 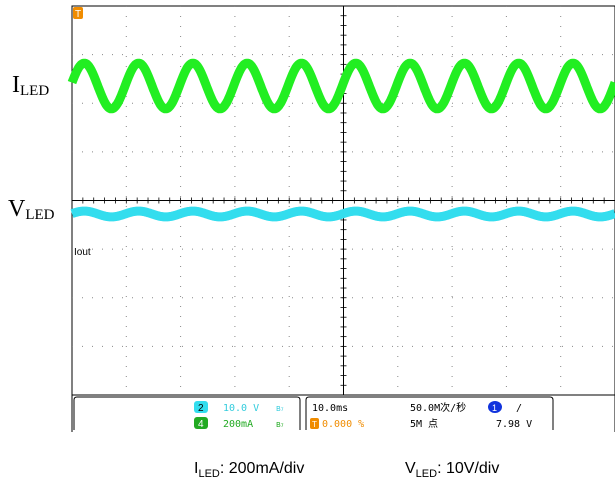 I want to click on trigger-slope: /, so click(x=519, y=408).